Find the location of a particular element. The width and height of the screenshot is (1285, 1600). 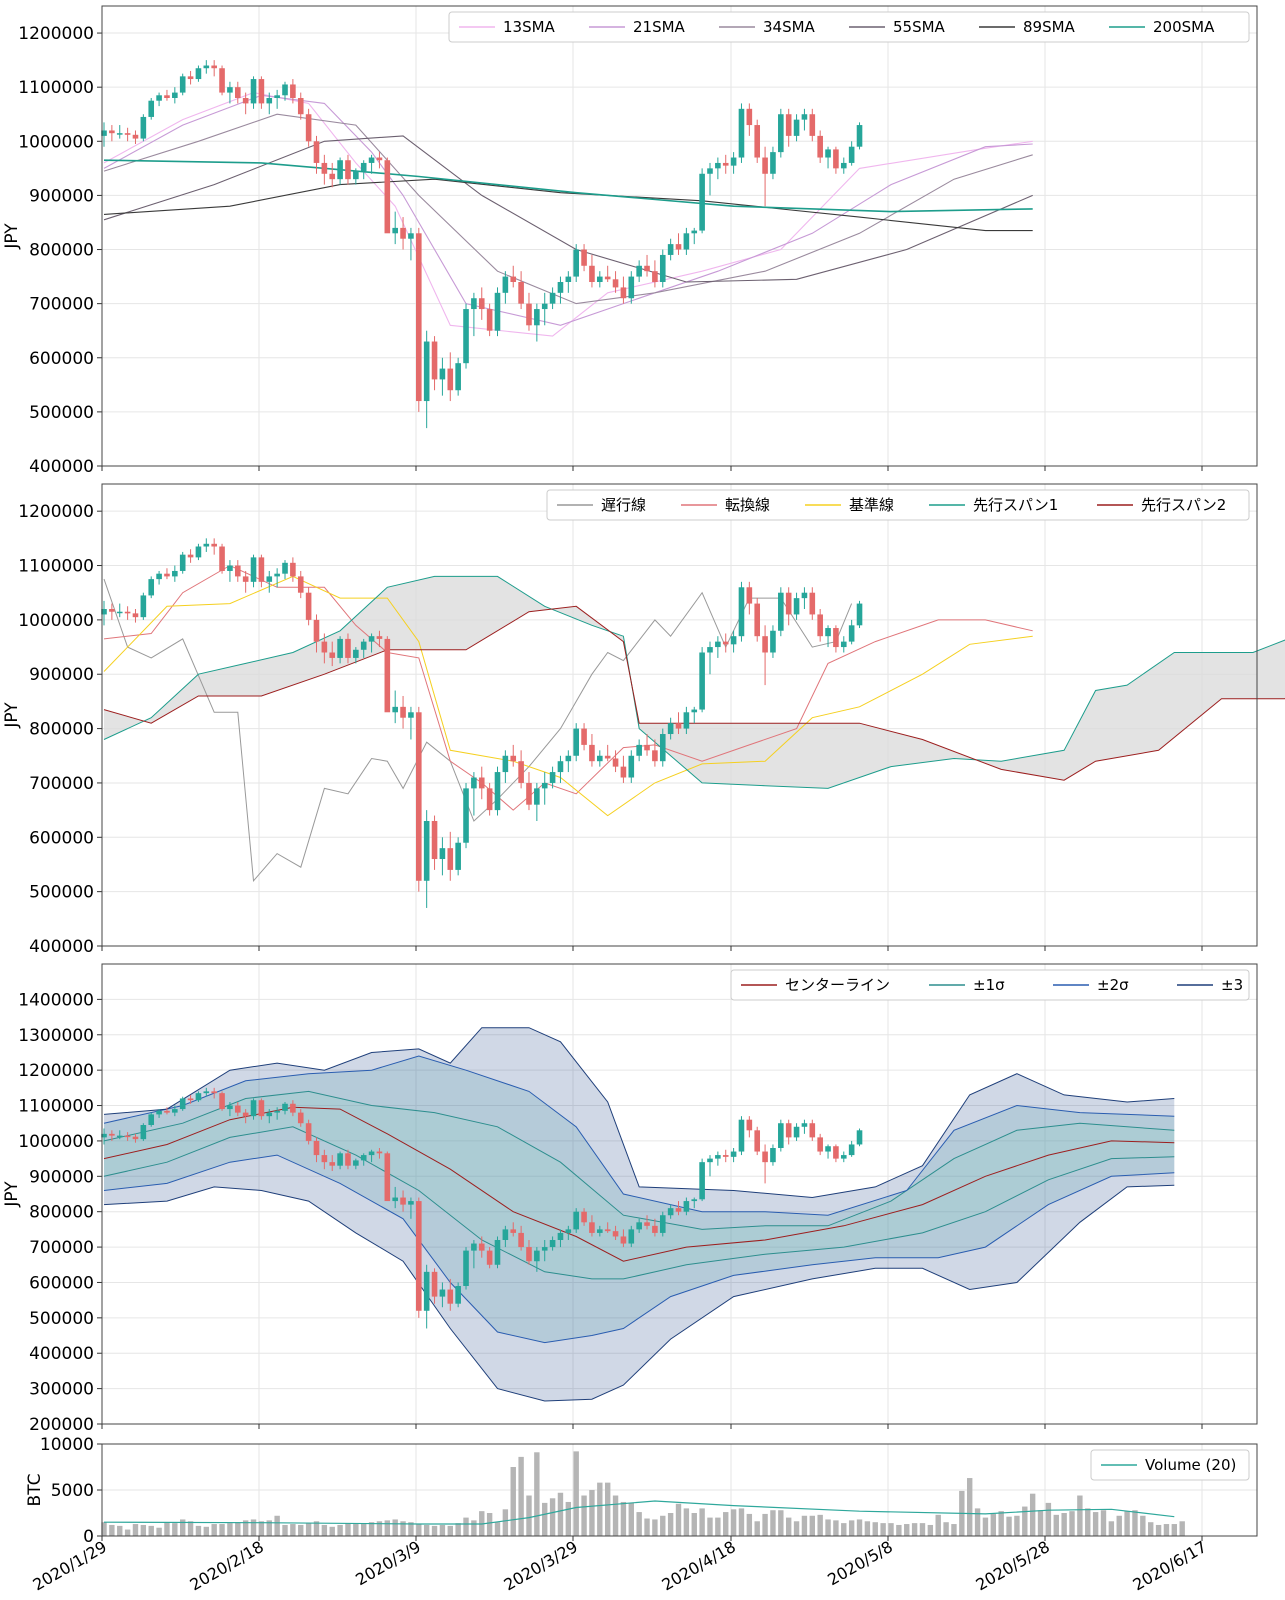

legend-box is located at coordinates (1170, 1465).